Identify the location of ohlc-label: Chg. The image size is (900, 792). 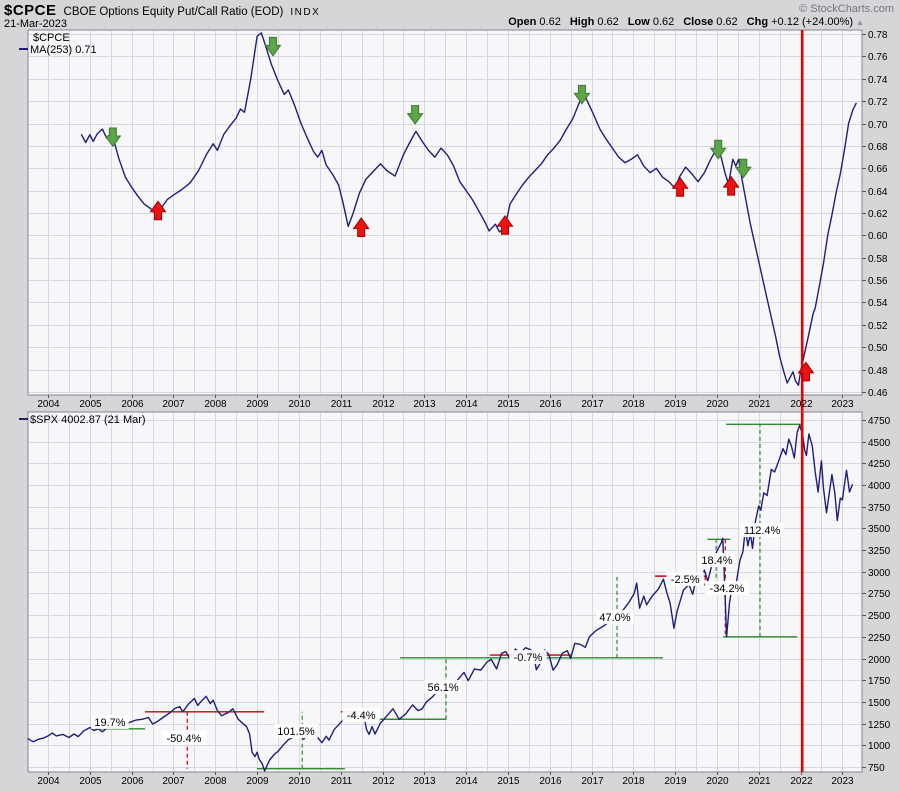
(757, 22).